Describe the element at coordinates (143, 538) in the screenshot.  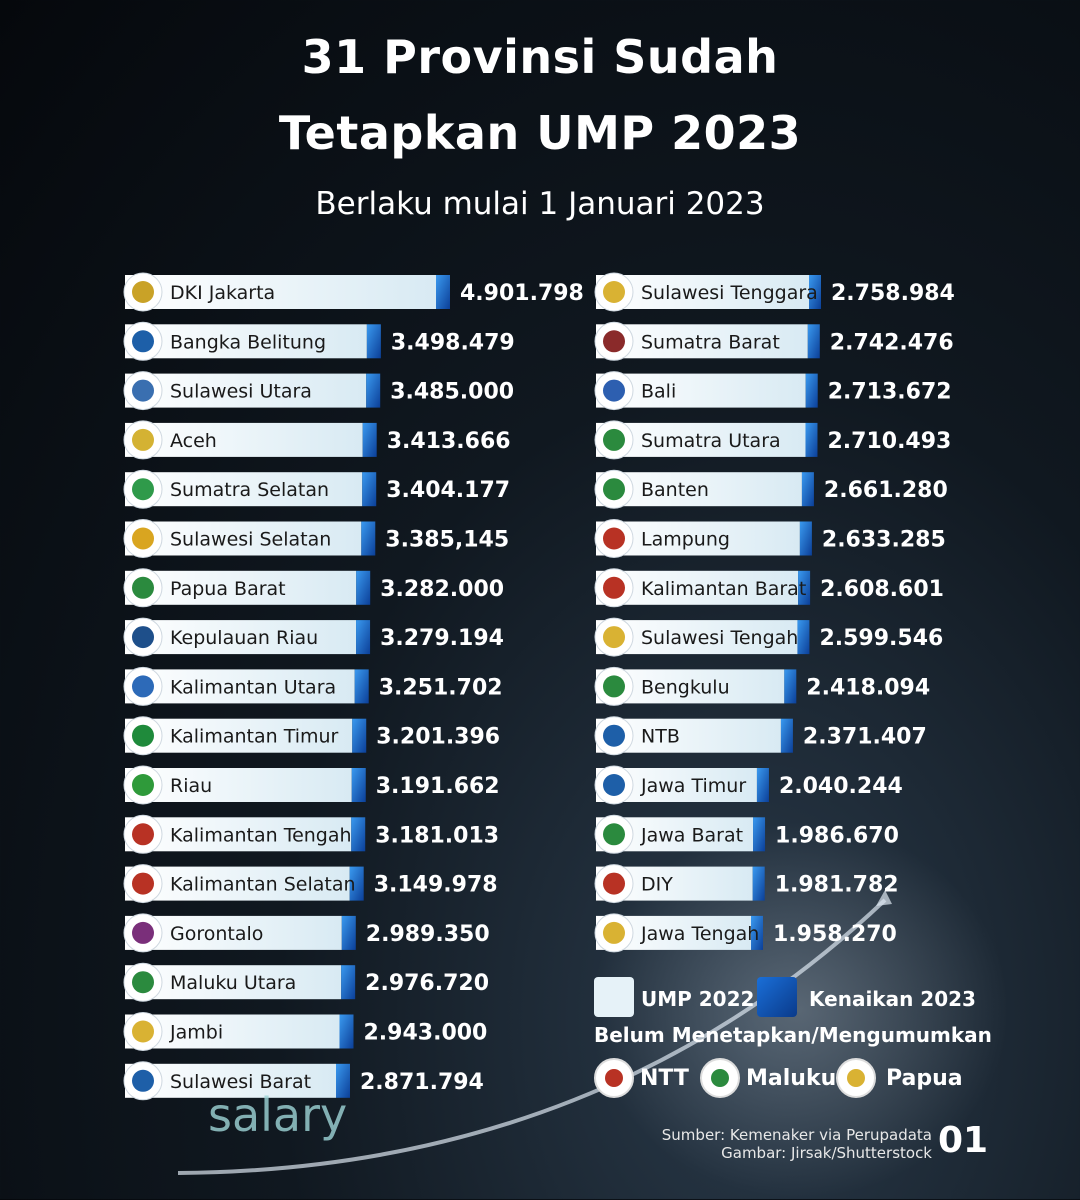
I see `emblem-inner-sulawesi-selatan` at that location.